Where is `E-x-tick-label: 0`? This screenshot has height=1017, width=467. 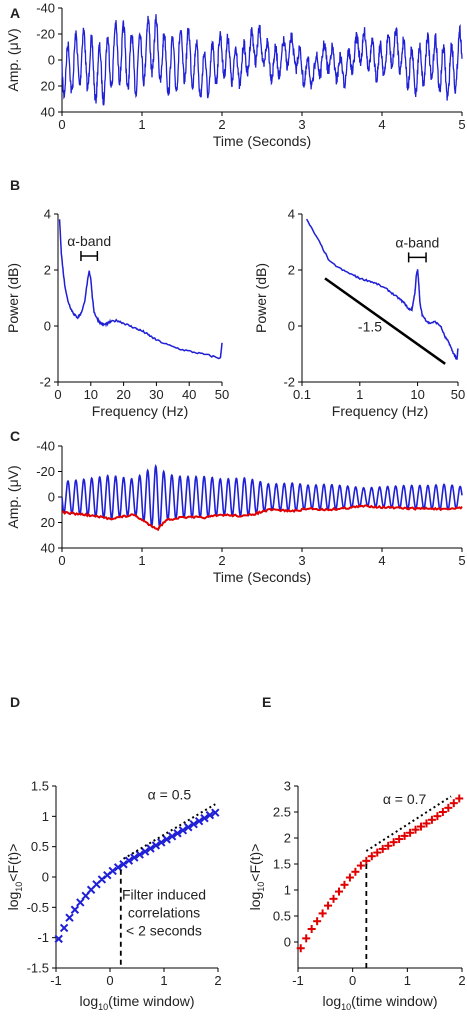 E-x-tick-label: 0 is located at coordinates (352, 980).